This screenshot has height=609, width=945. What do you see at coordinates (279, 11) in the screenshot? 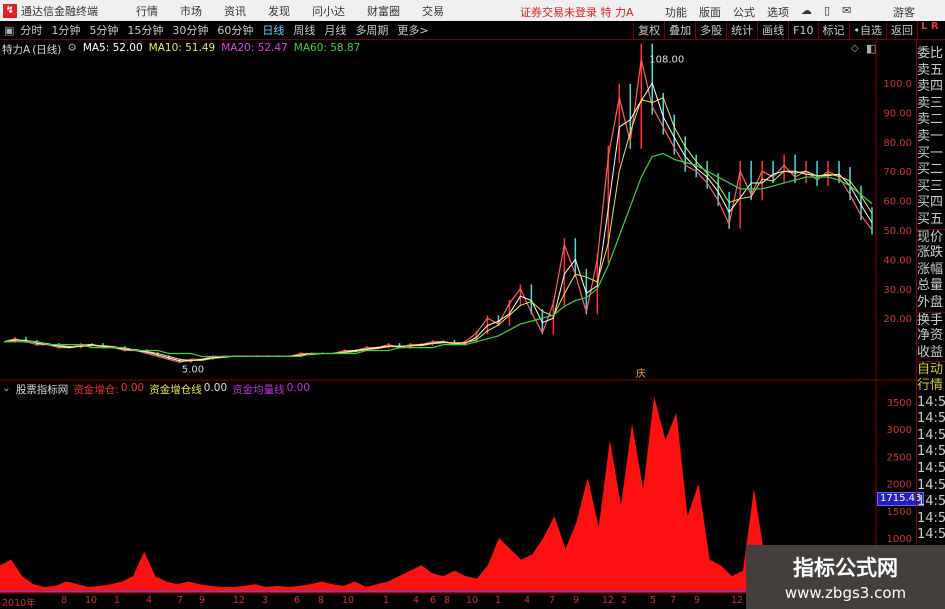
I see `menu-discover: 发现` at bounding box center [279, 11].